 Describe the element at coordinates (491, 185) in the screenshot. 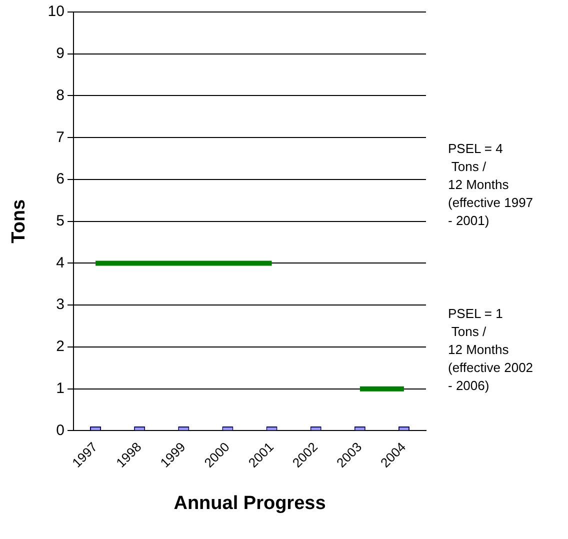

I see `text: PSEL = 4 Tons / 12 Months (effective 1997 - 2001)` at that location.